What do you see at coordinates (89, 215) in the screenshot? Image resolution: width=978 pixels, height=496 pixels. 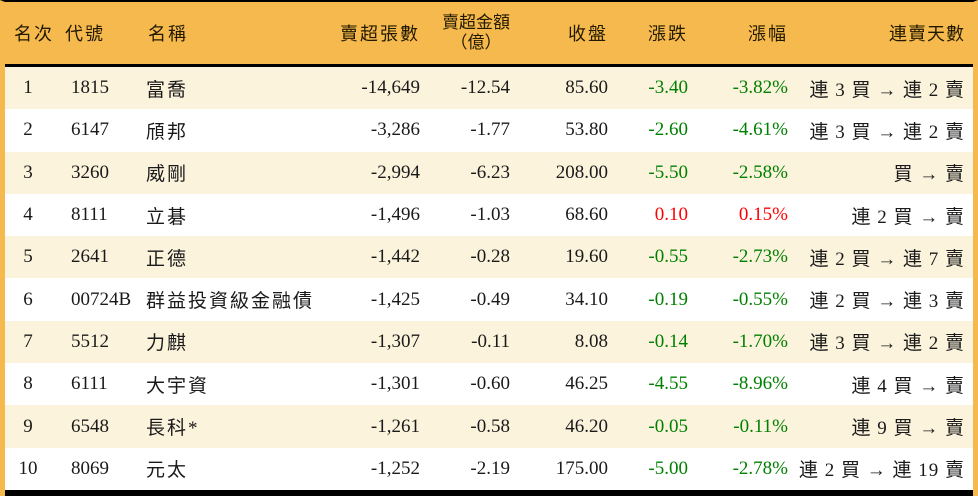 I see `code-cell: 8111` at bounding box center [89, 215].